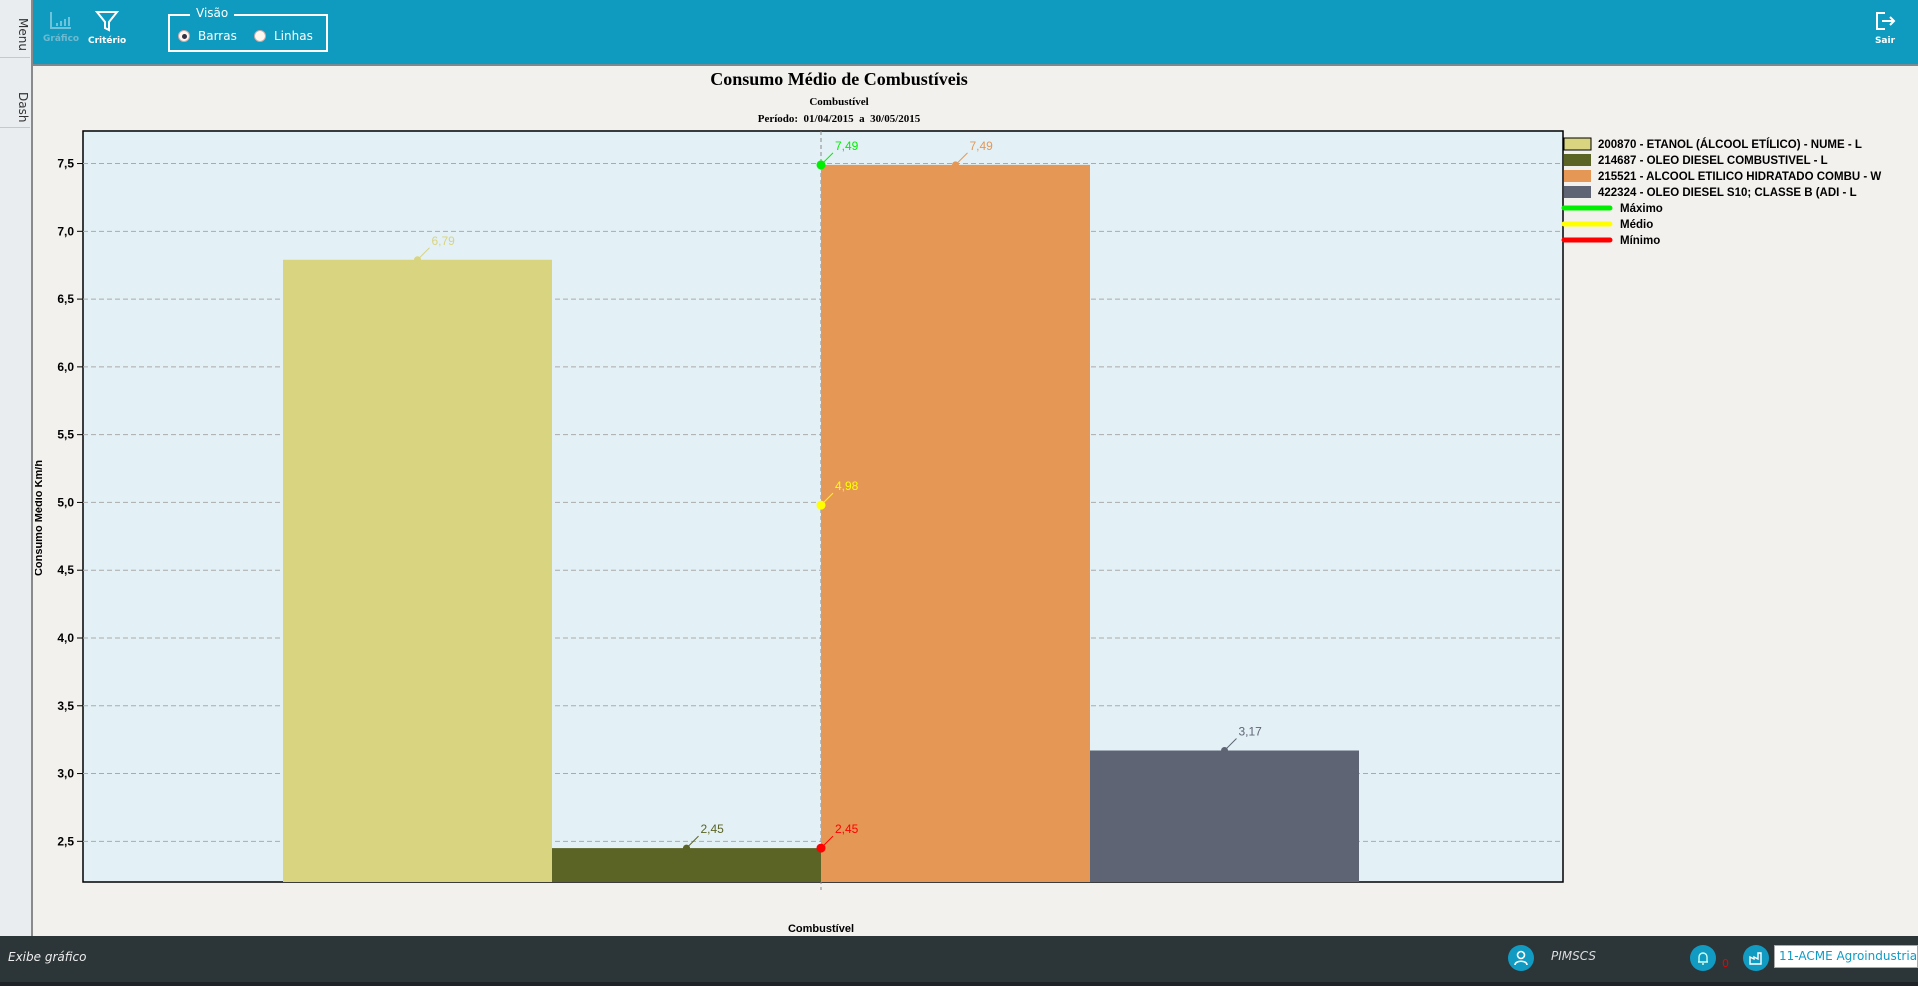 Image resolution: width=1918 pixels, height=986 pixels. Describe the element at coordinates (1756, 958) in the screenshot. I see `factory-icon` at that location.